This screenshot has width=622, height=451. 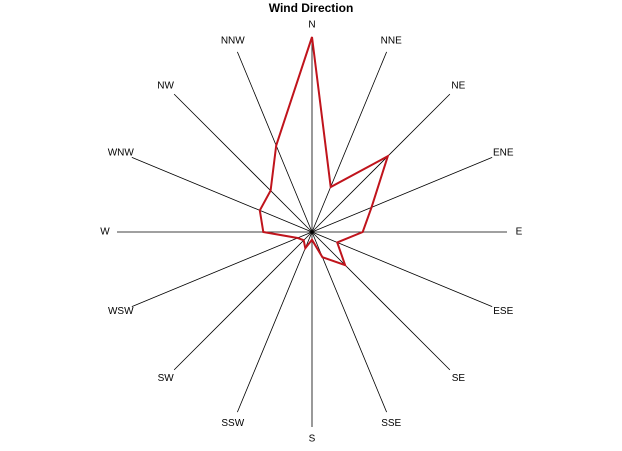 I want to click on axis-label: ENE, so click(x=503, y=152).